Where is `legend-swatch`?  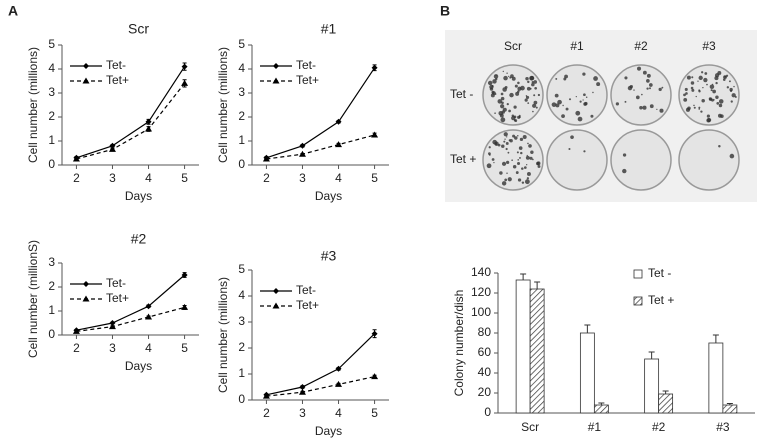 legend-swatch is located at coordinates (638, 301).